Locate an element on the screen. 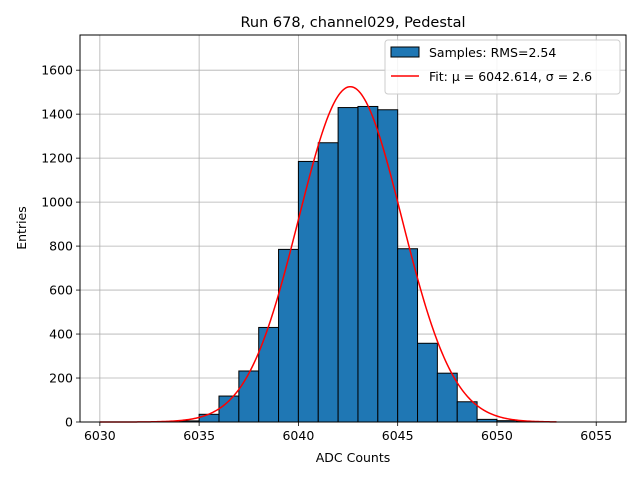 Image resolution: width=640 pixels, height=484 pixels. legend-hist-label: Samples: RMS=2.54 is located at coordinates (492, 52).